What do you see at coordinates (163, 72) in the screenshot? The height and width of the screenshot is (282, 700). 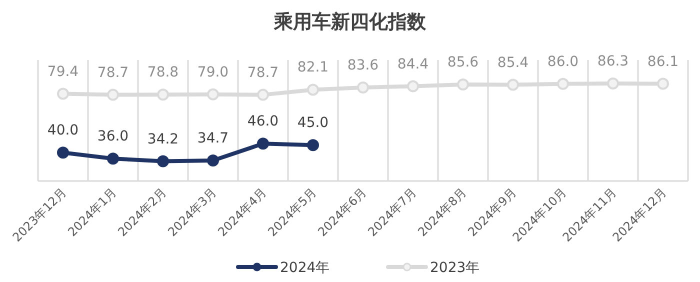 I see `data-label: 78.8` at bounding box center [163, 72].